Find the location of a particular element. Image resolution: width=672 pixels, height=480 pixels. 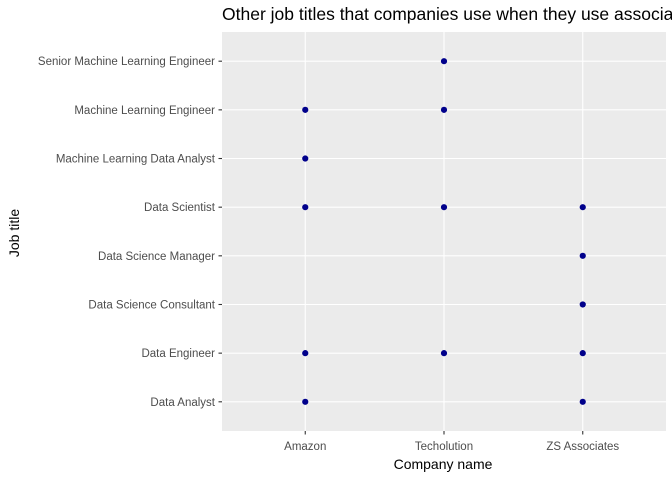

y-tick-label: Machine Learning Engineer is located at coordinates (144, 111).